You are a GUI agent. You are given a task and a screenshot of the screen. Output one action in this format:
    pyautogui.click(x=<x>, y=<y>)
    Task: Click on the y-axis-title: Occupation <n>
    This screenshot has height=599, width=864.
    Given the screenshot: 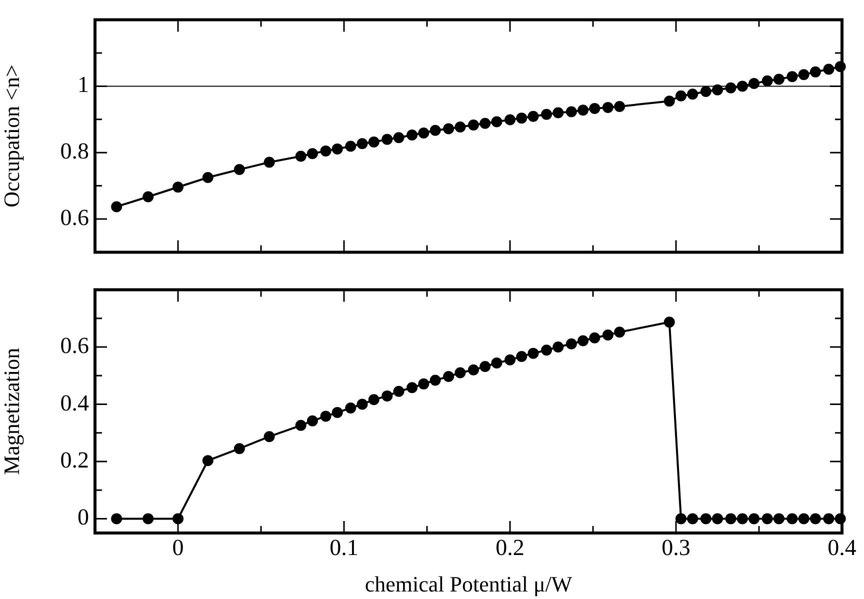 What is the action you would take?
    pyautogui.click(x=12, y=136)
    